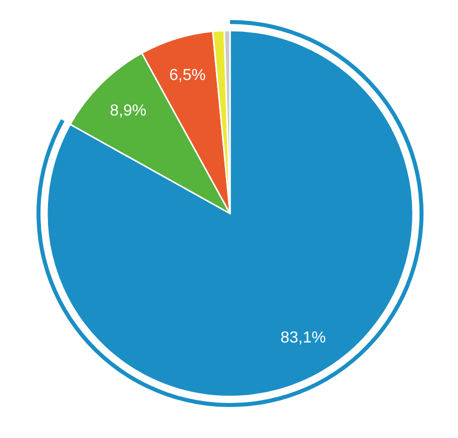 The width and height of the screenshot is (458, 438). I want to click on data-label: 8,9%, so click(128, 111).